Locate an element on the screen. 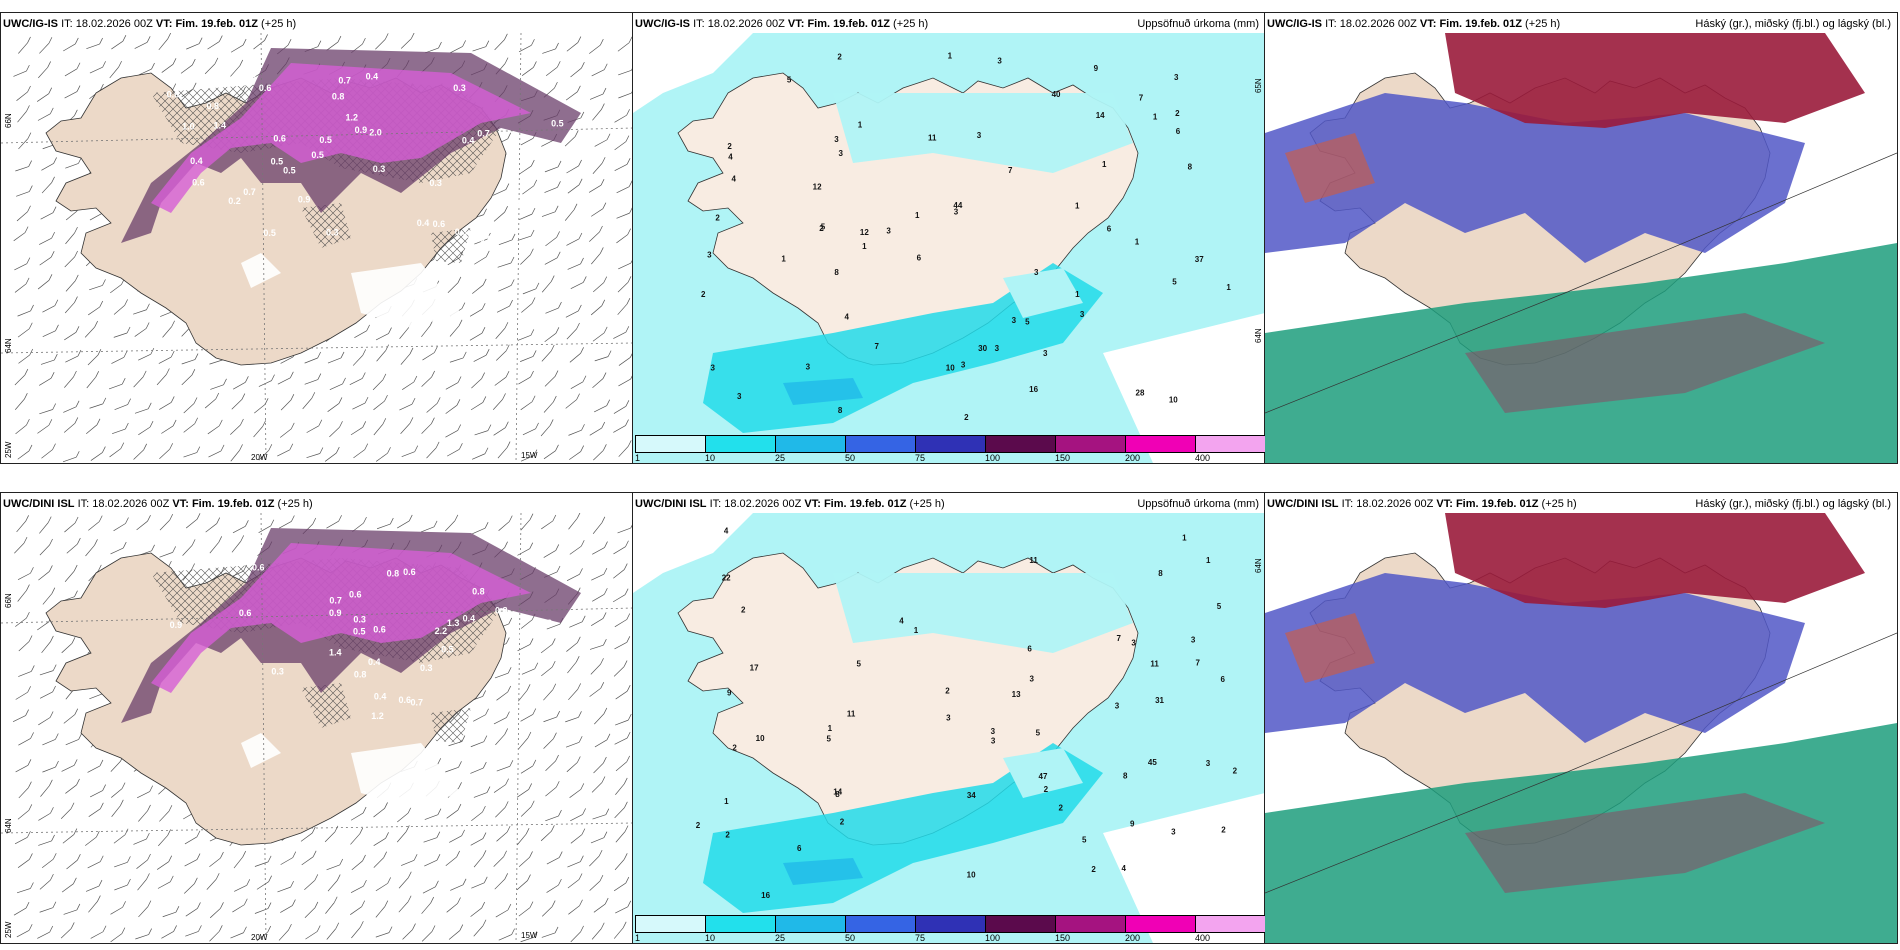 The height and width of the screenshot is (950, 1900). value-label: 34 is located at coordinates (971, 795).